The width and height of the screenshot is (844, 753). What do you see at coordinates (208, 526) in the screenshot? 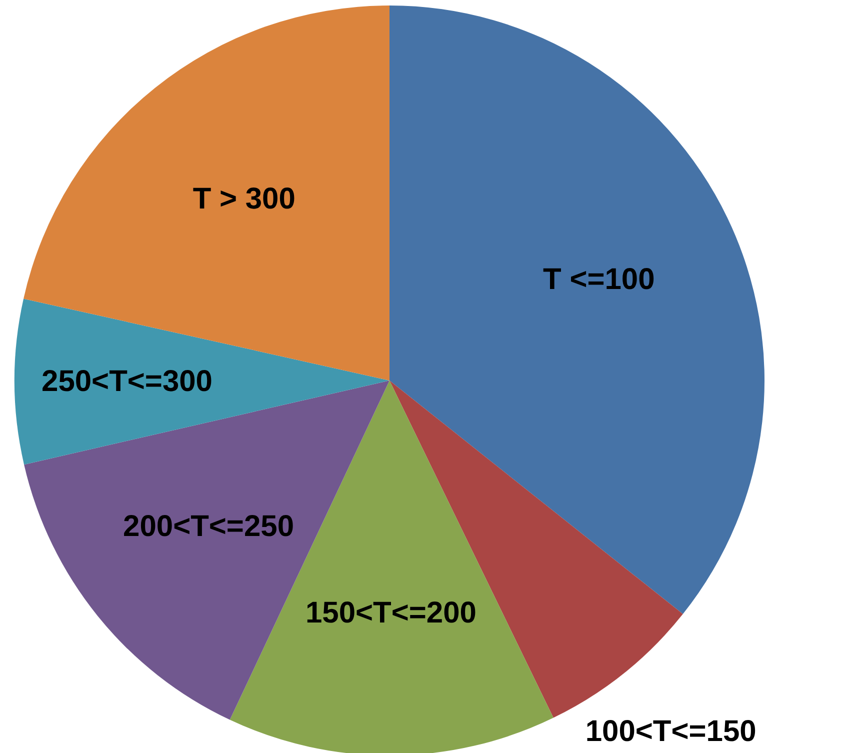
I see `slice-label: 200<T<=250` at bounding box center [208, 526].